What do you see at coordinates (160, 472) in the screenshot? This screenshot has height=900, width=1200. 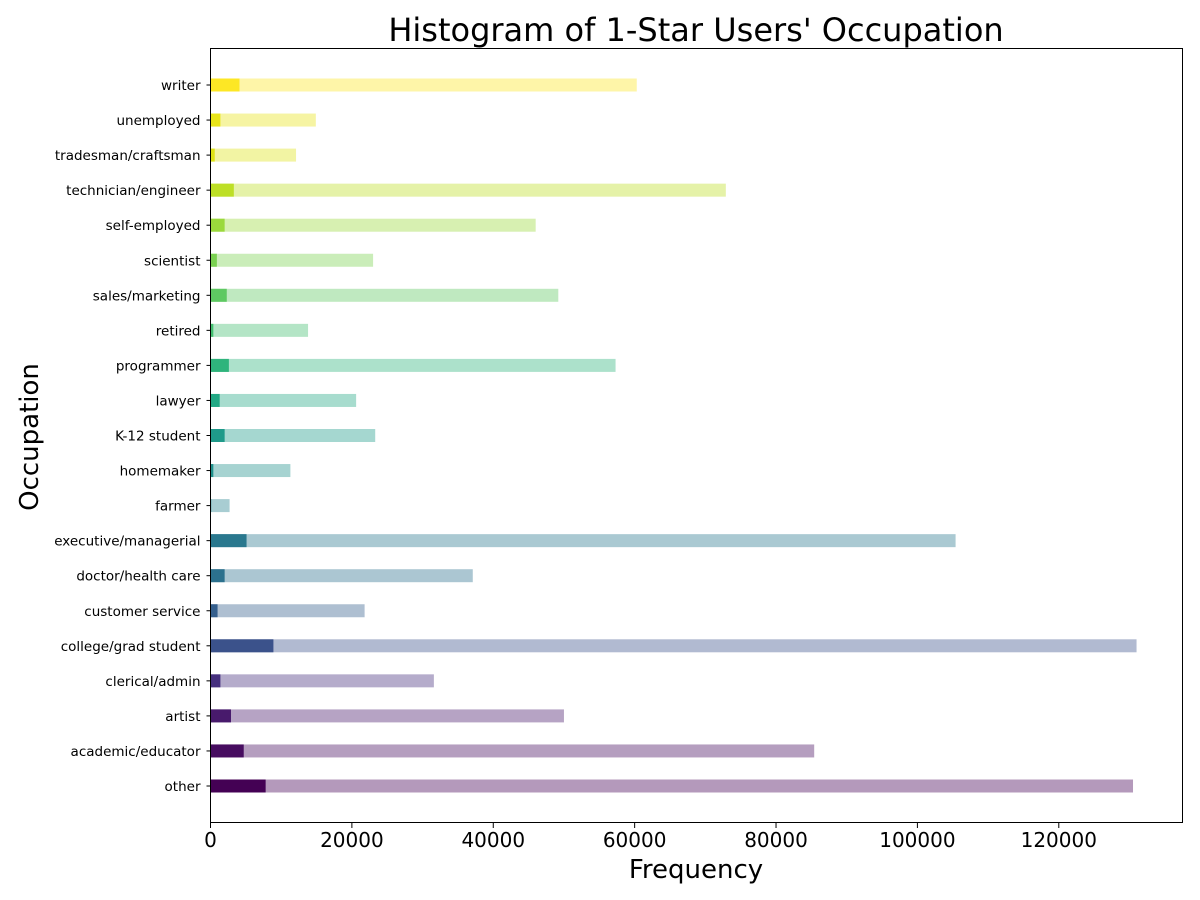 I see `y-tick-label: homemaker` at bounding box center [160, 472].